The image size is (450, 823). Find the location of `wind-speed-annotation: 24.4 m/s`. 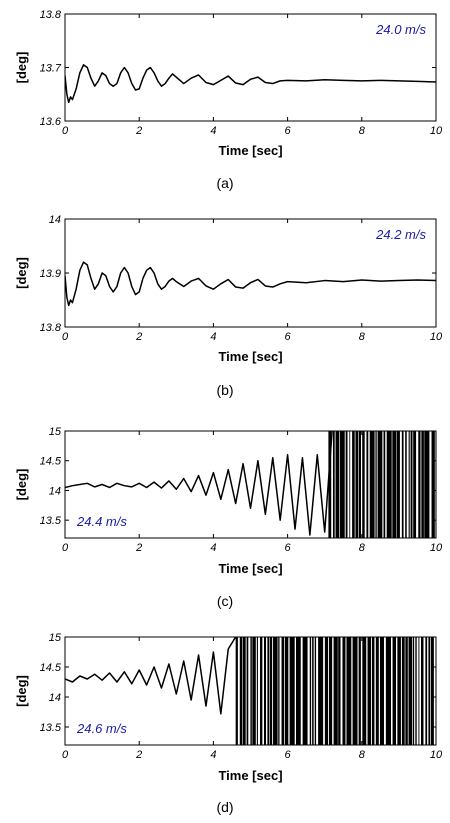

wind-speed-annotation: 24.4 m/s is located at coordinates (101, 521).